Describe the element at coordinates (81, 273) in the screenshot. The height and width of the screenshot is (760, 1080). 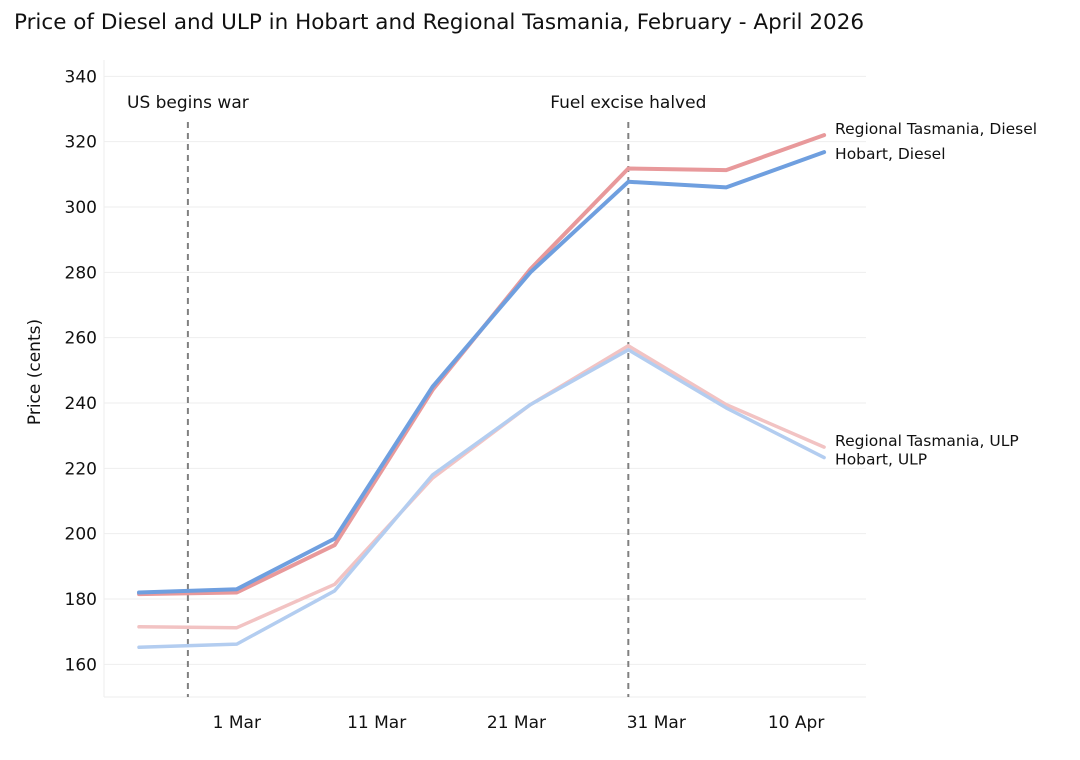
I see `y-tick-label-280: 280` at that location.